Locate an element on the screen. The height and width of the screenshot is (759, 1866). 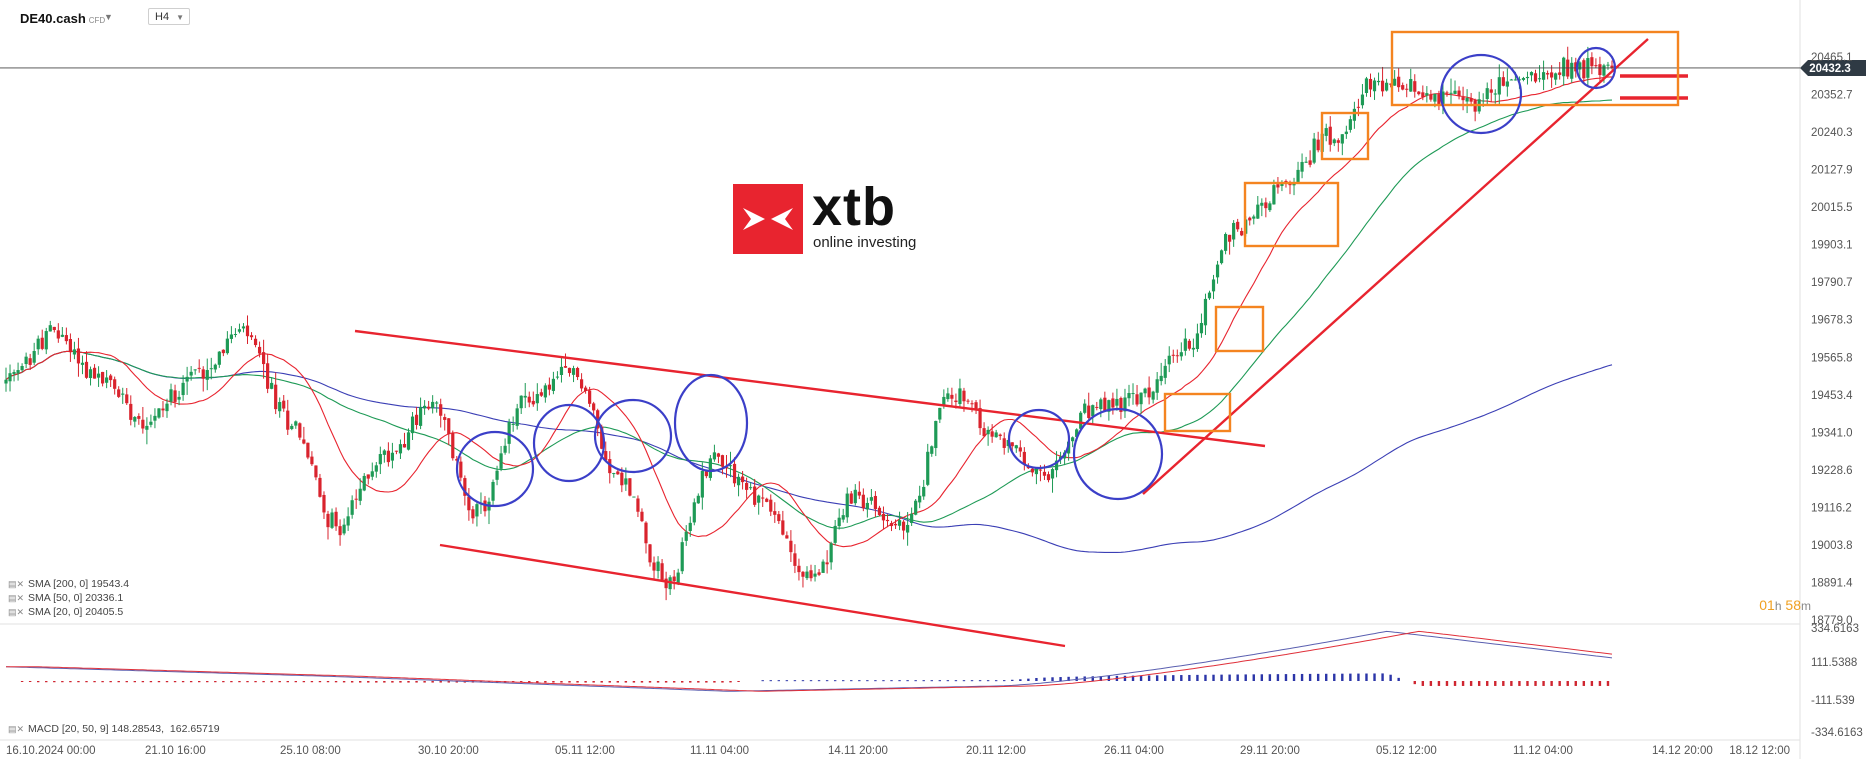
legend-sma200: ▤✕ SMA [200, 0] 19543.4 is located at coordinates (69, 584).